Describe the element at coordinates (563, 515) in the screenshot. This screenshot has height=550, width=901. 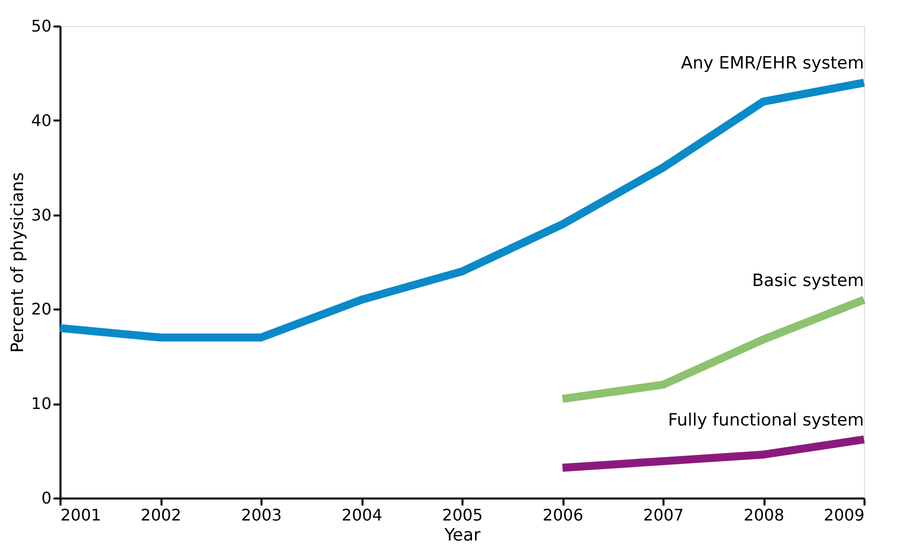
I see `x-tick-label: 2006` at that location.